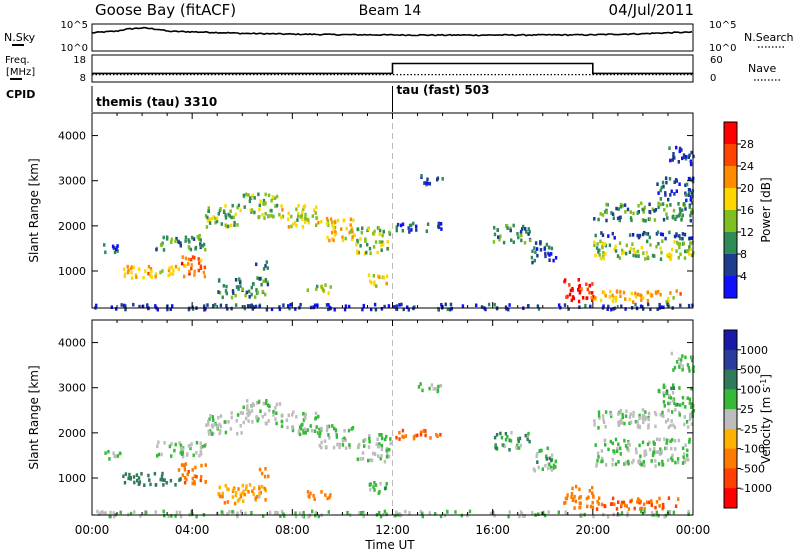 This screenshot has height=558, width=800. Describe the element at coordinates (92, 530) in the screenshot. I see `x-tick-label: 00:00` at that location.